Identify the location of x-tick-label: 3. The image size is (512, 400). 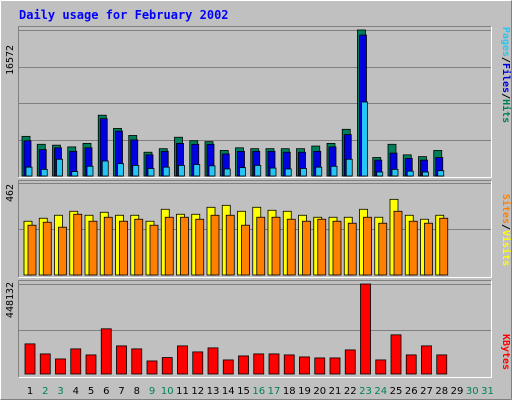
(60, 391).